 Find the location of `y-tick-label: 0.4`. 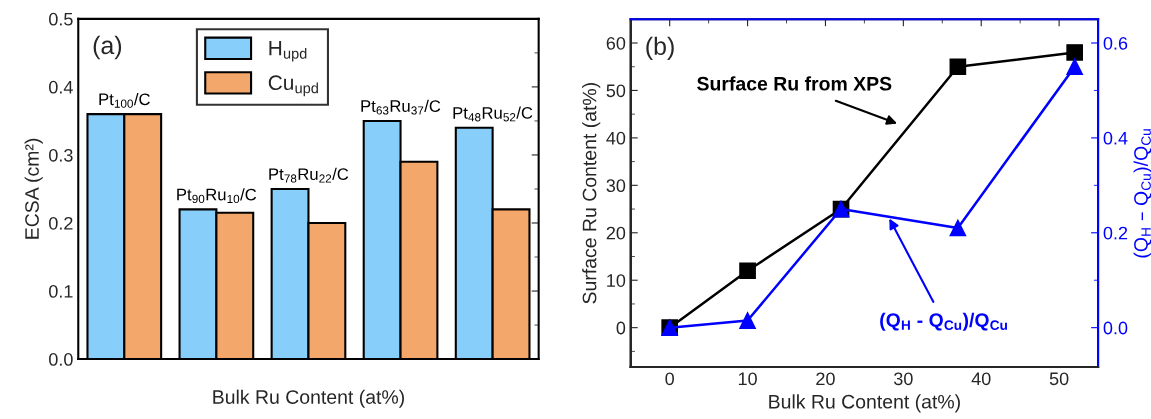

y-tick-label: 0.4 is located at coordinates (61, 87).